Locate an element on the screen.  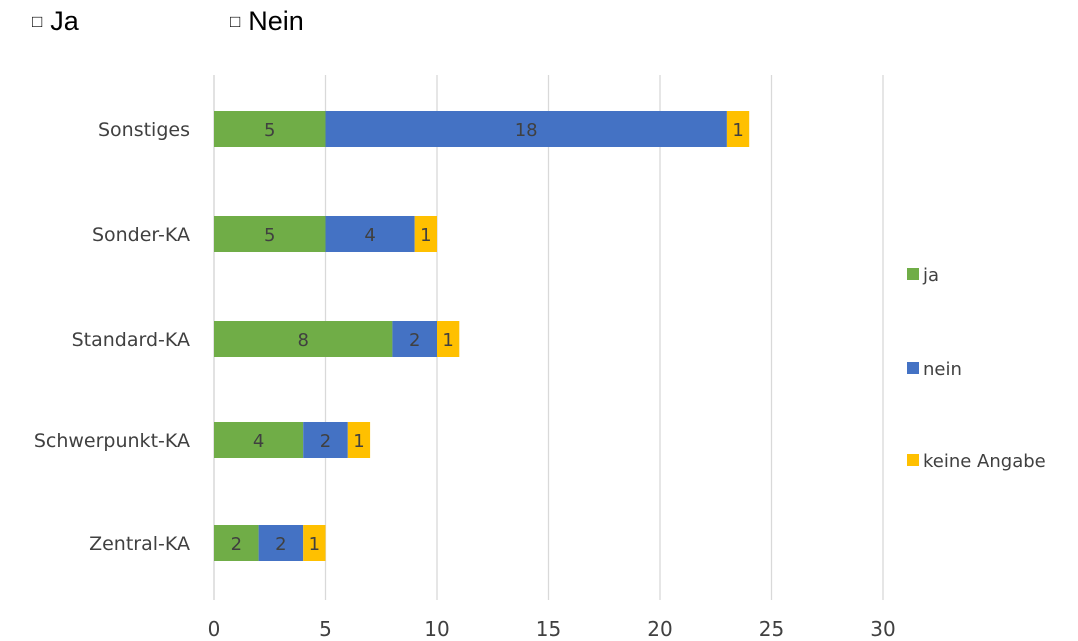
bar-ja-sonder-ka is located at coordinates (270, 234).